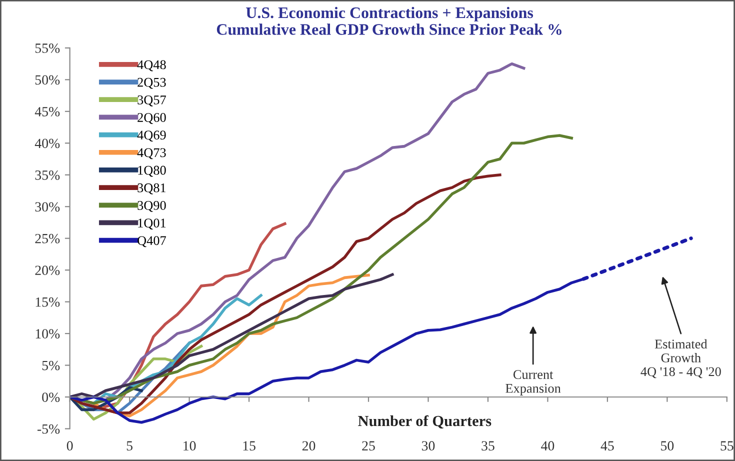 This screenshot has width=735, height=461. Describe the element at coordinates (69, 446) in the screenshot. I see `x-tick-label: 0` at that location.